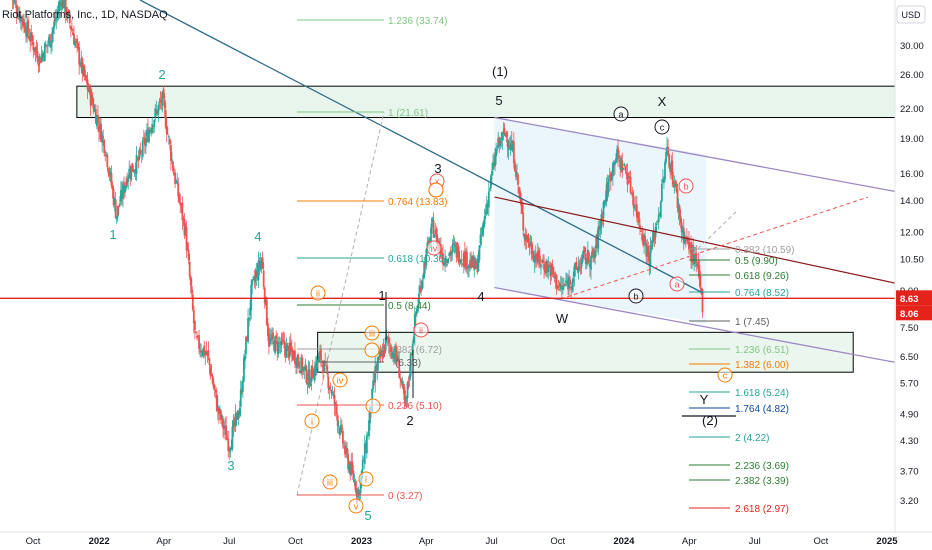  What do you see at coordinates (686, 186) in the screenshot?
I see `circle-wave-label: b` at bounding box center [686, 186].